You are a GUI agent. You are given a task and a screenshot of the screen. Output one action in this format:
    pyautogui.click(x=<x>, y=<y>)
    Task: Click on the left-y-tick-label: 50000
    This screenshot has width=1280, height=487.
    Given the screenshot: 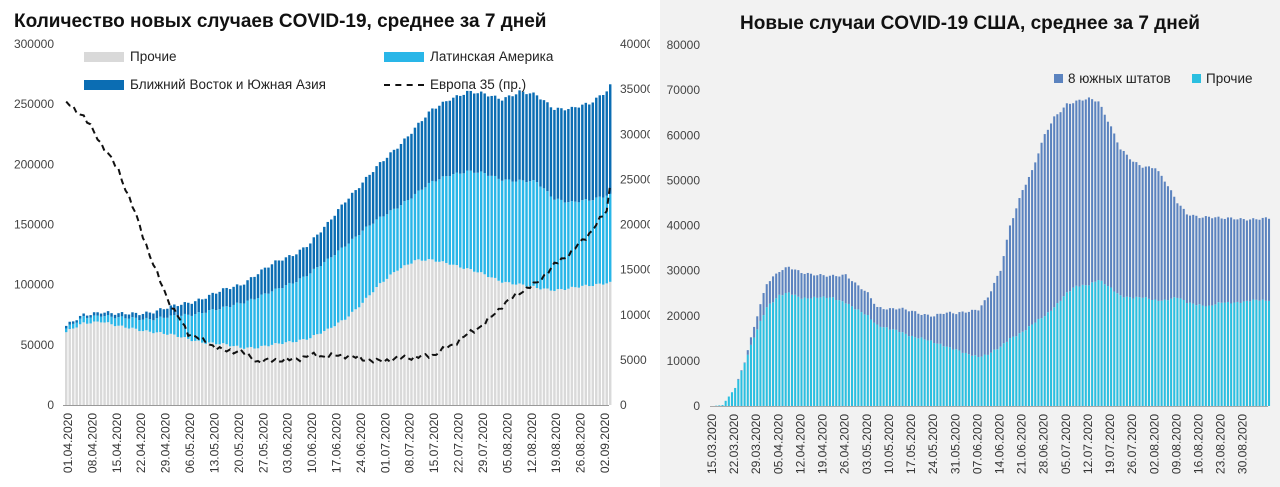 What is the action you would take?
    pyautogui.click(x=38, y=345)
    